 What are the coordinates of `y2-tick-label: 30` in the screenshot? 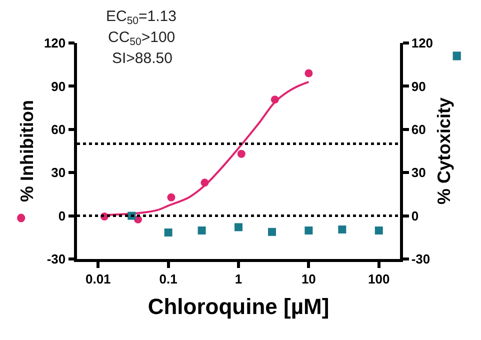 It's located at (418, 172).